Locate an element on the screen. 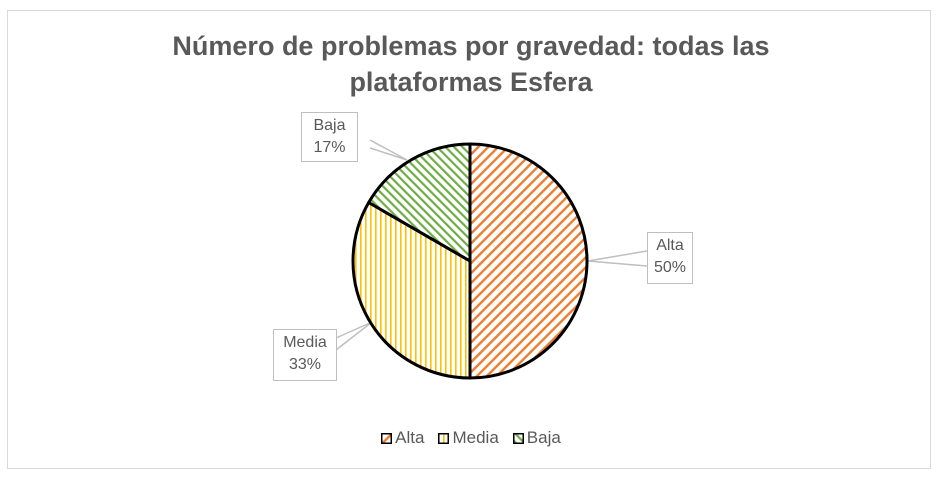  legend-swatch-alta-icon is located at coordinates (387, 438).